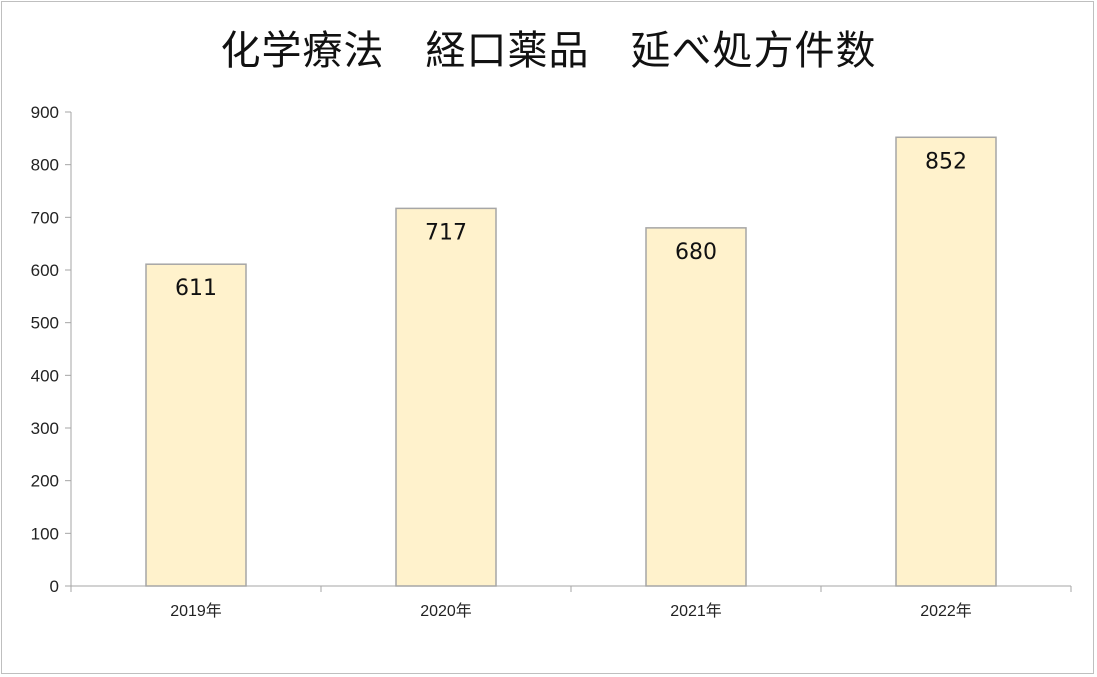 The height and width of the screenshot is (677, 1097). I want to click on y-tick-label: 0, so click(54, 586).